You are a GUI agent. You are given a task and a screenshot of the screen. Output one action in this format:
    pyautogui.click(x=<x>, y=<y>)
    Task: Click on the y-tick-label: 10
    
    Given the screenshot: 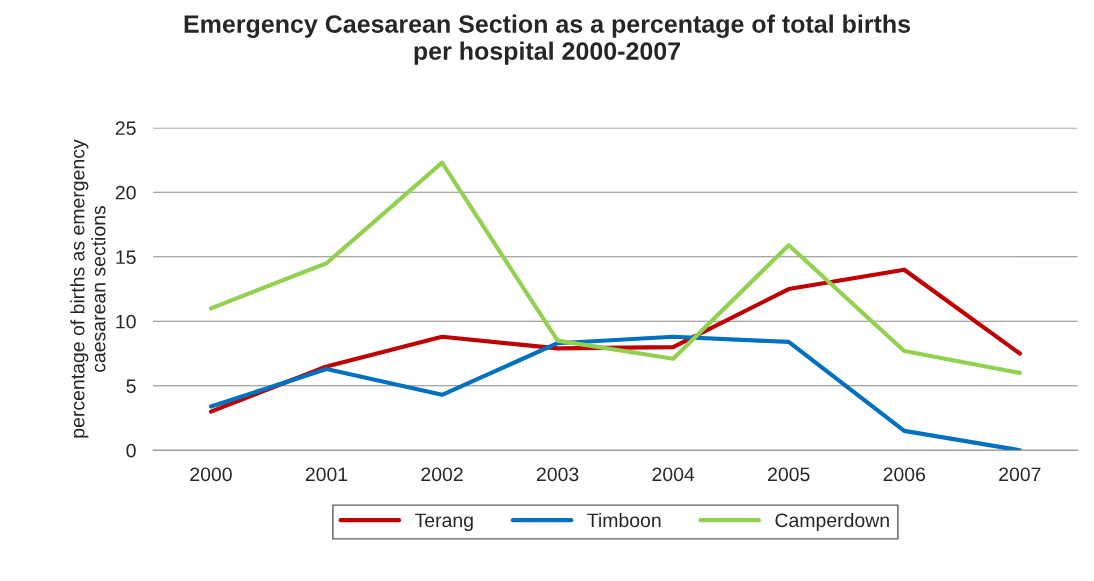 What is the action you would take?
    pyautogui.click(x=126, y=321)
    